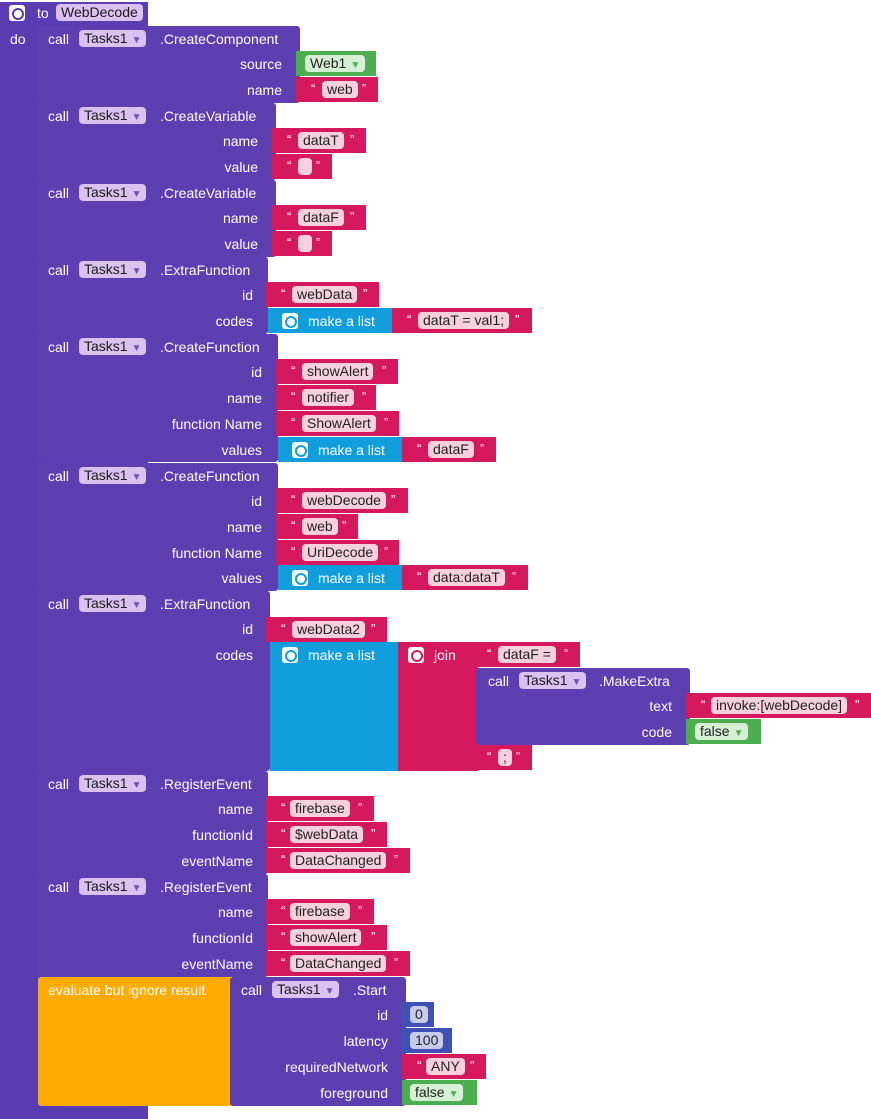 The height and width of the screenshot is (1119, 871). Describe the element at coordinates (419, 1014) in the screenshot. I see `number-value: 0` at that location.